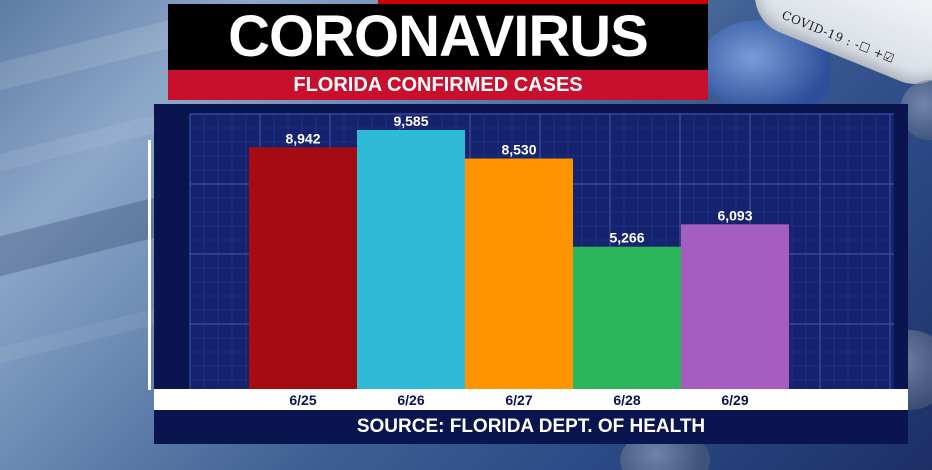 This screenshot has width=932, height=470. Describe the element at coordinates (303, 268) in the screenshot. I see `bar-6/25` at that location.